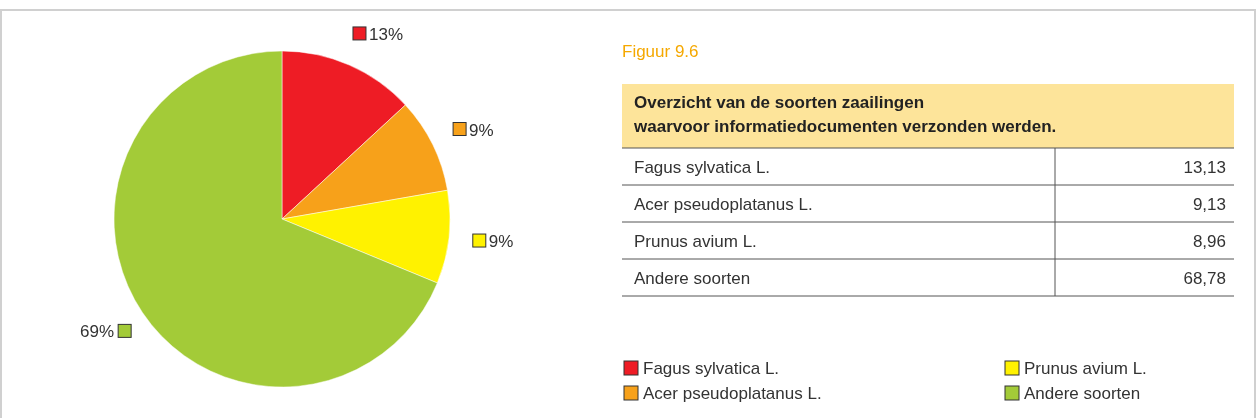  What do you see at coordinates (1209, 241) in the screenshot?
I see `text: 8,96` at bounding box center [1209, 241].